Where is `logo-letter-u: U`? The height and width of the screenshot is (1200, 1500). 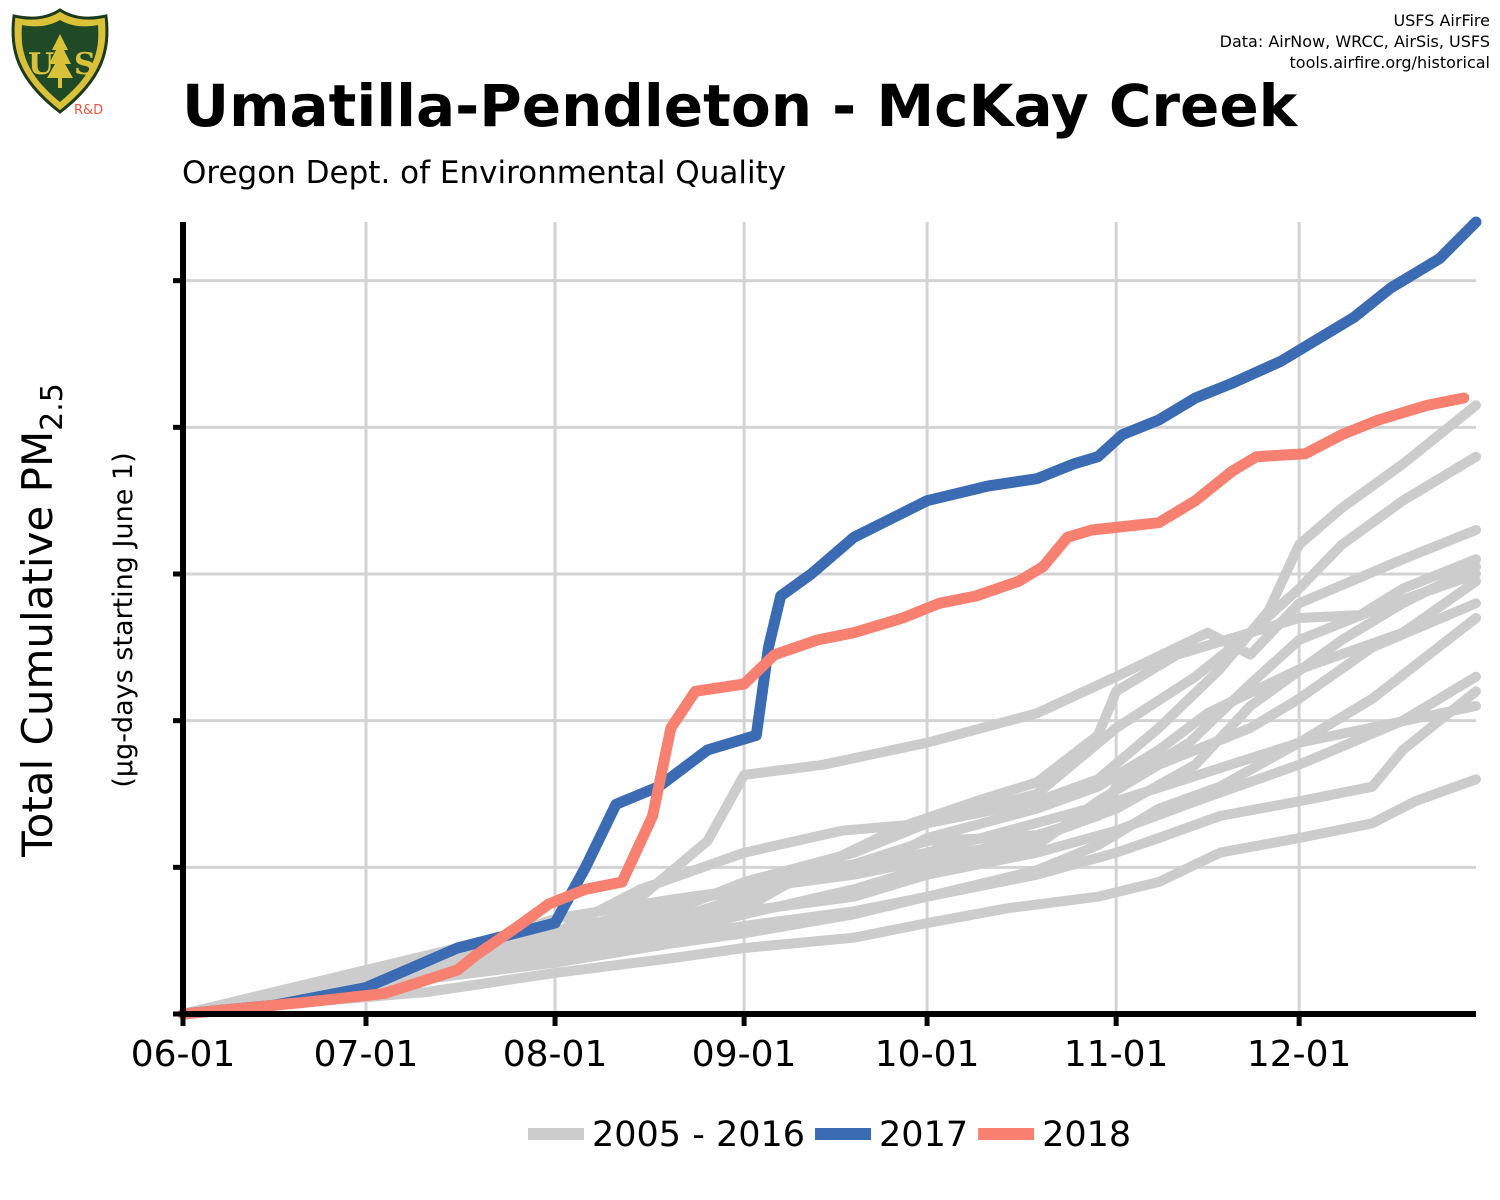
logo-letter-u: U is located at coordinates (41, 64).